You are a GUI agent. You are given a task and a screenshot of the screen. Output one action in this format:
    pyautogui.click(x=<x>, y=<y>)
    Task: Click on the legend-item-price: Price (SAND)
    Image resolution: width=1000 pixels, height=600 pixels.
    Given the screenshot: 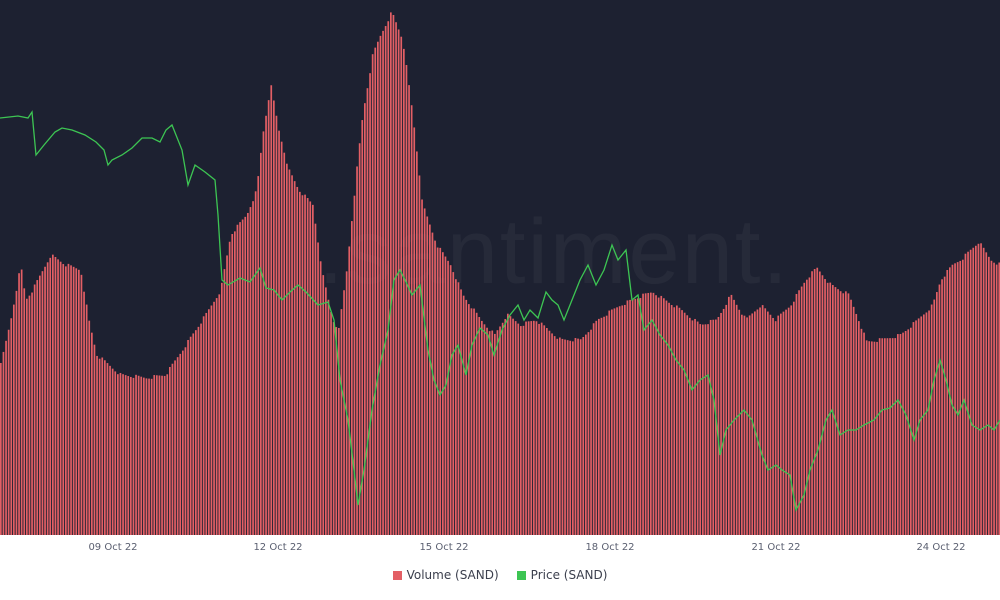 What is the action you would take?
    pyautogui.click(x=562, y=575)
    